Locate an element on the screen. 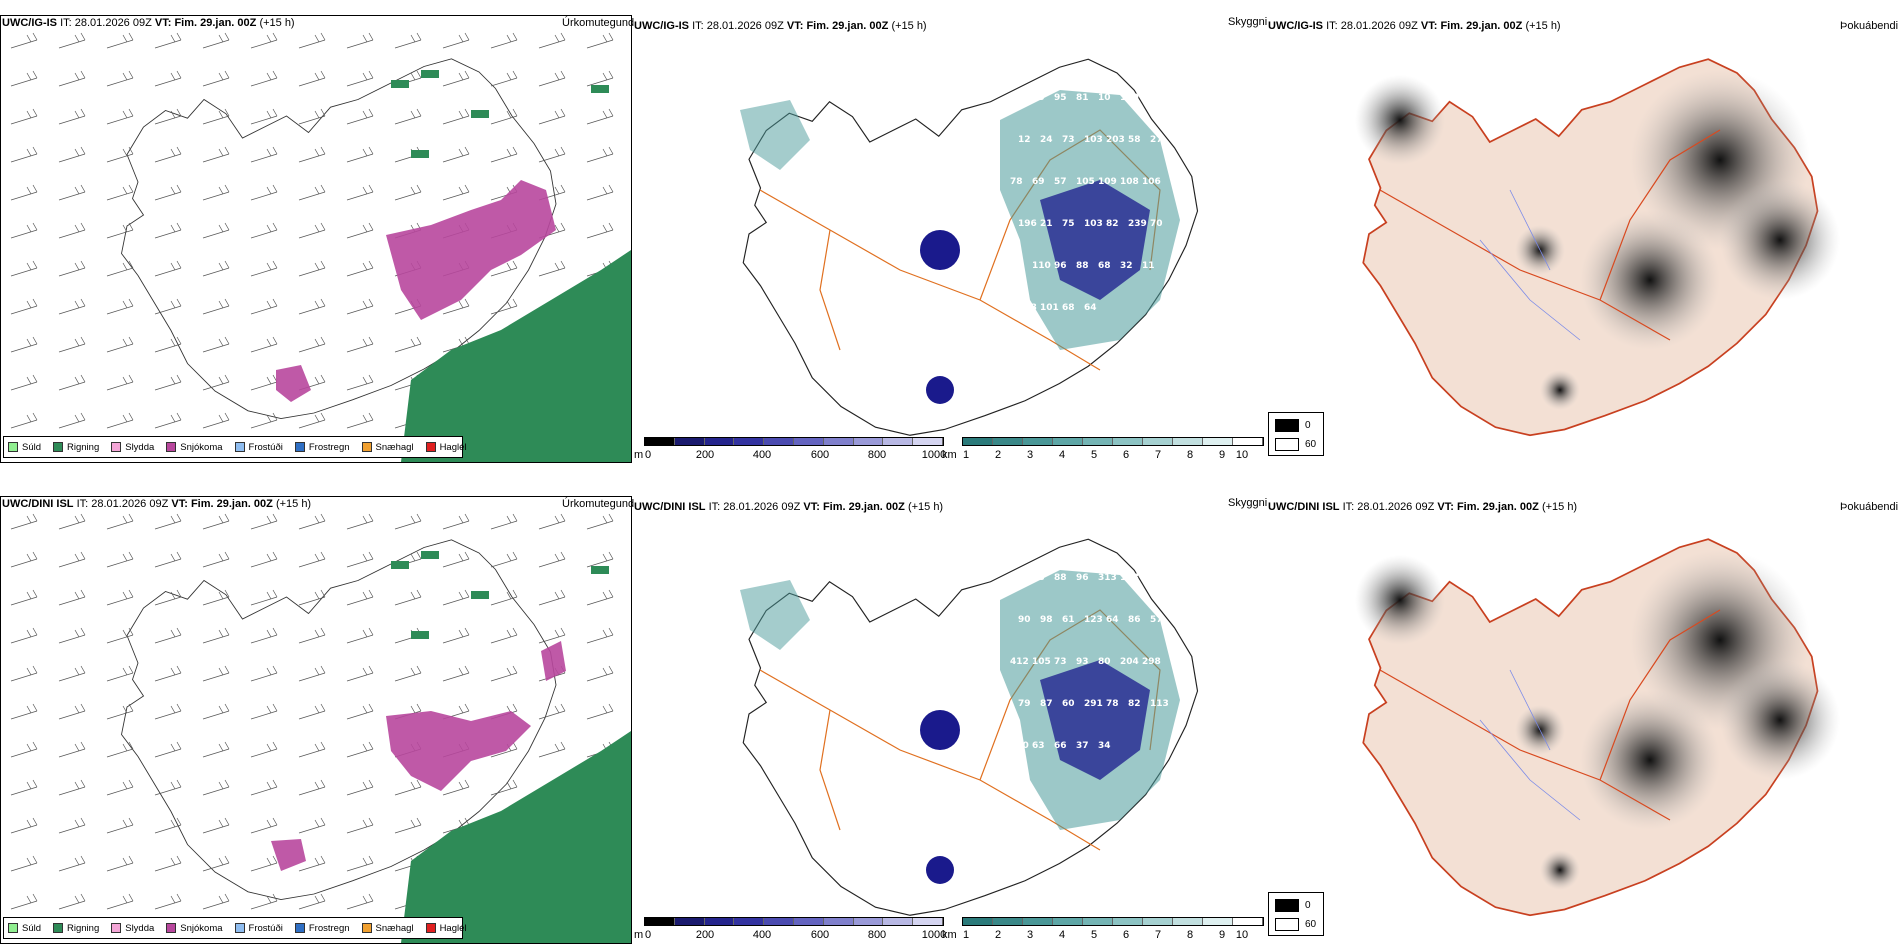  legend-item: Snjókoma is located at coordinates (194, 447).